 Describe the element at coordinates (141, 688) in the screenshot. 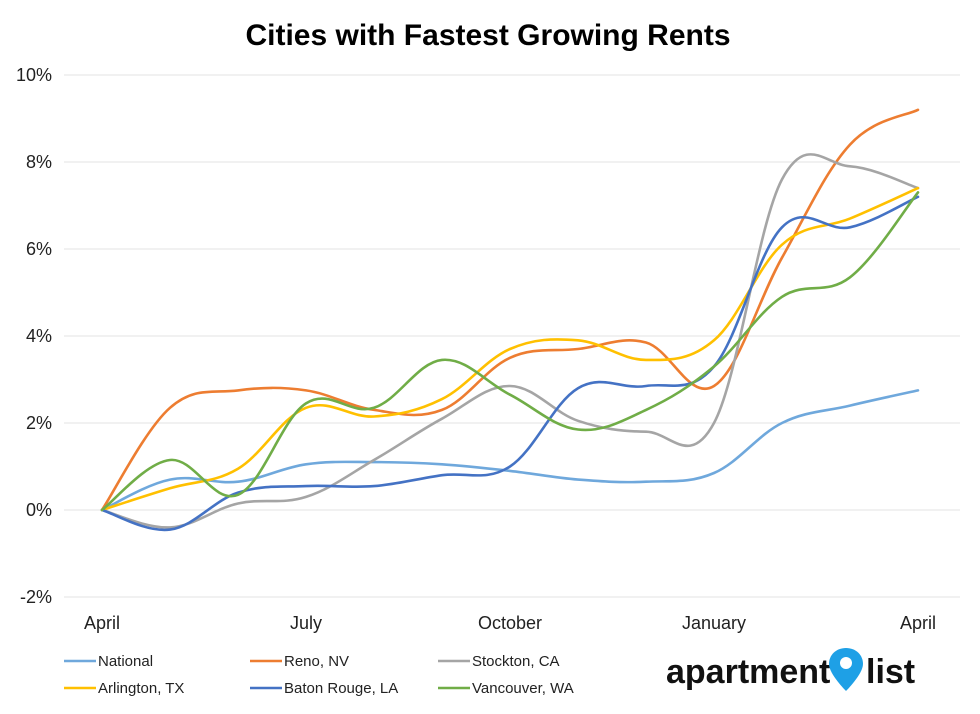

I see `legend-label-arlington-tx: Arlington, TX` at that location.